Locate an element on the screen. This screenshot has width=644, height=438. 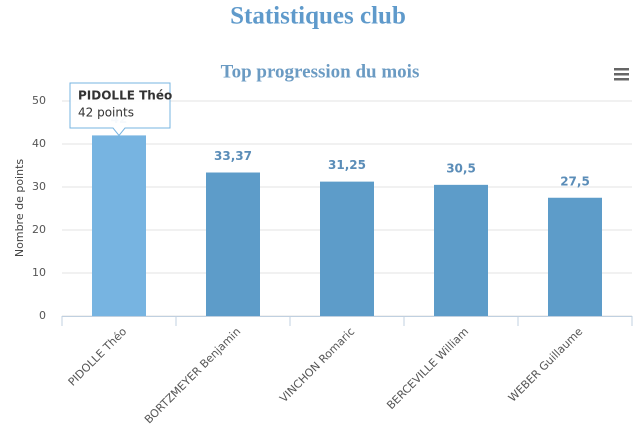
value-label: 30,5 is located at coordinates (461, 168).